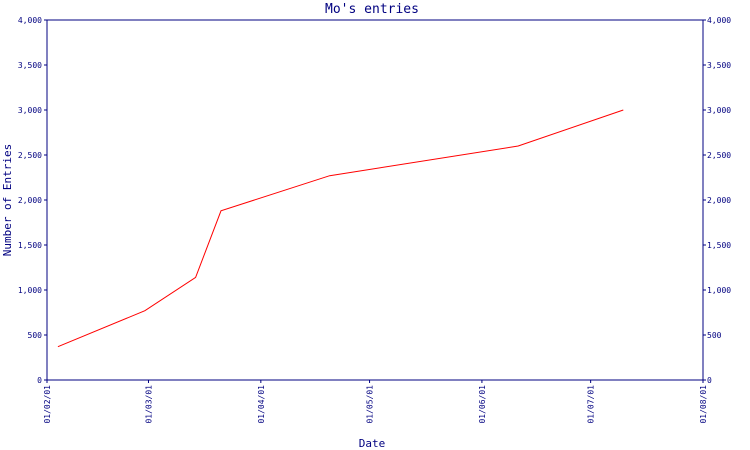  I want to click on y-tick-label-right: 2,500, so click(719, 155).